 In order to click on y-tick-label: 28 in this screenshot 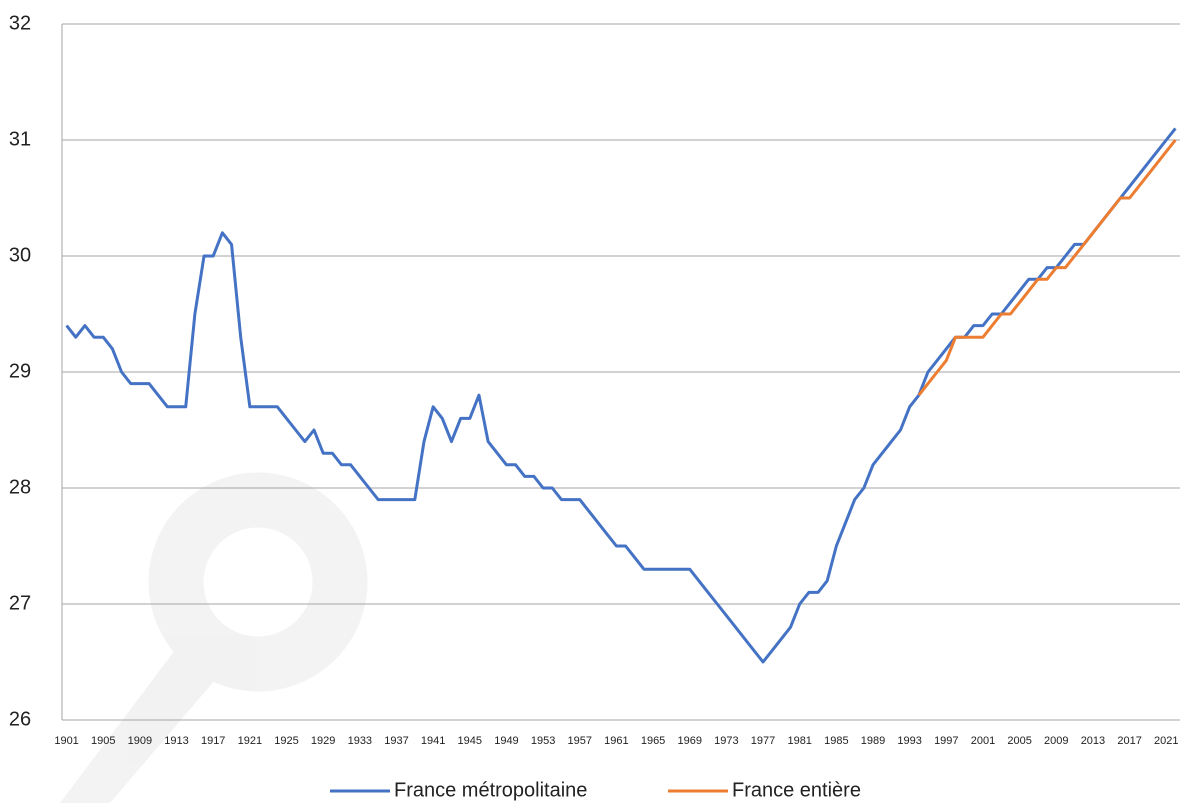, I will do `click(20, 487)`.